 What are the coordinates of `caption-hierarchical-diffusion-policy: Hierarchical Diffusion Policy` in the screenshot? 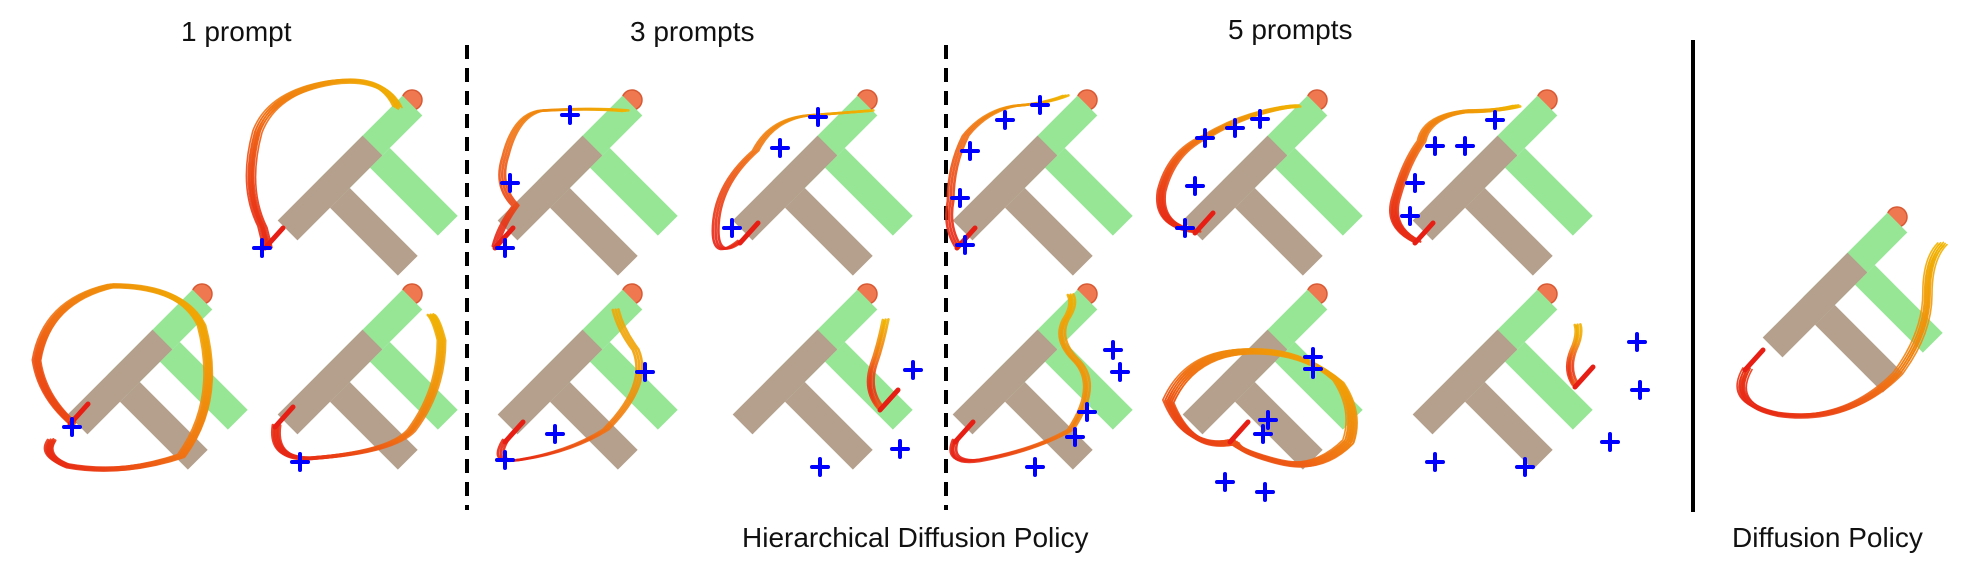 It's located at (915, 537).